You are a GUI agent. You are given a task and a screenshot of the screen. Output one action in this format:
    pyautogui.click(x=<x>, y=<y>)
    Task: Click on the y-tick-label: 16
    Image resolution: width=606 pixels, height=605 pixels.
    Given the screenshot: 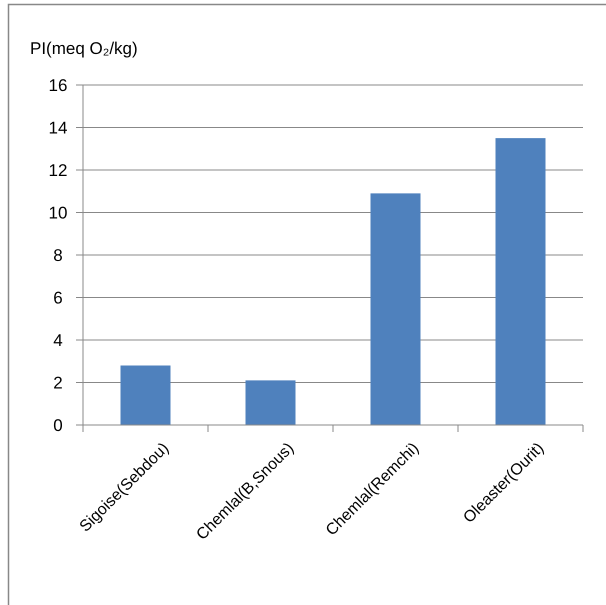 What is the action you would take?
    pyautogui.click(x=58, y=85)
    